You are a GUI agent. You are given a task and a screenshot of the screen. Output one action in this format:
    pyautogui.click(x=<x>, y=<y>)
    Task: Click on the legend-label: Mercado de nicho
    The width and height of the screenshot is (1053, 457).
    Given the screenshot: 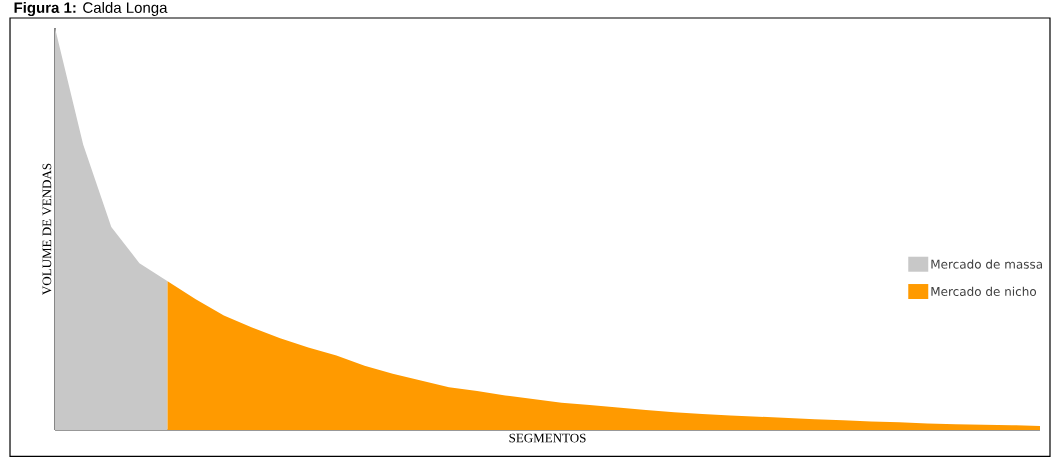 What is the action you would take?
    pyautogui.click(x=984, y=291)
    